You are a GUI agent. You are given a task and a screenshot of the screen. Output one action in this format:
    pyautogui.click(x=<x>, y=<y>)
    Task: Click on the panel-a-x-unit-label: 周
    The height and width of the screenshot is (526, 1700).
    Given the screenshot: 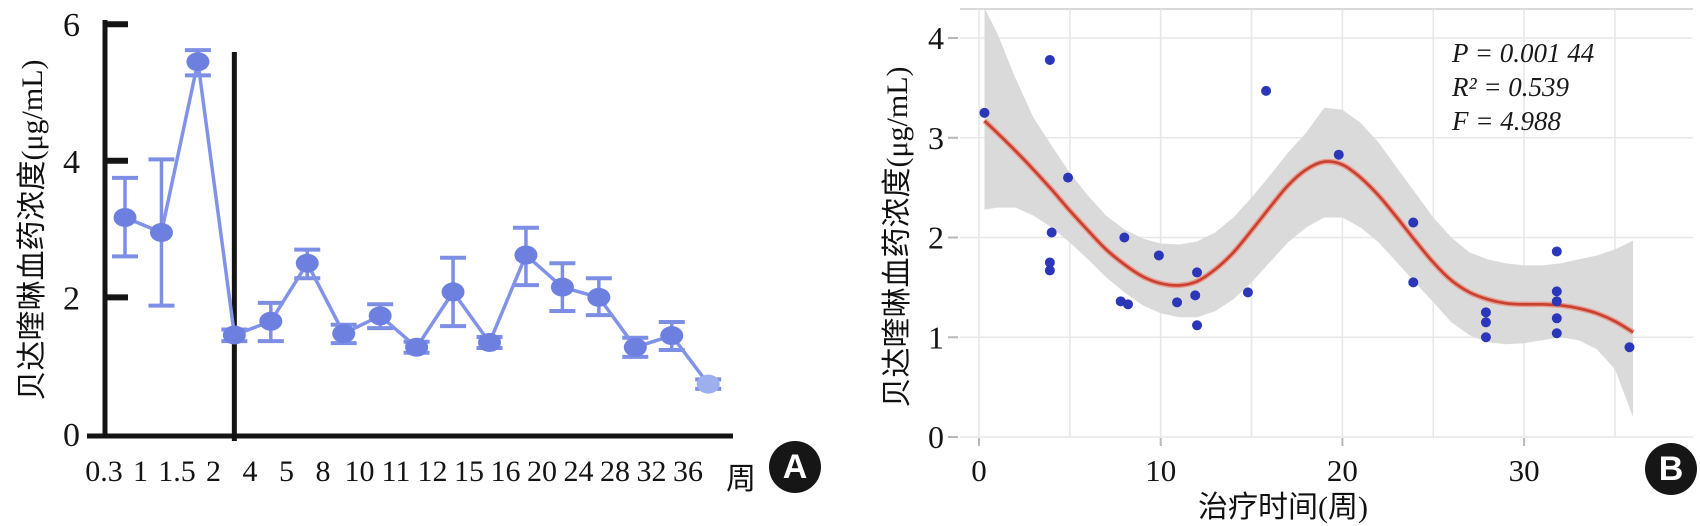 What is the action you would take?
    pyautogui.click(x=741, y=479)
    